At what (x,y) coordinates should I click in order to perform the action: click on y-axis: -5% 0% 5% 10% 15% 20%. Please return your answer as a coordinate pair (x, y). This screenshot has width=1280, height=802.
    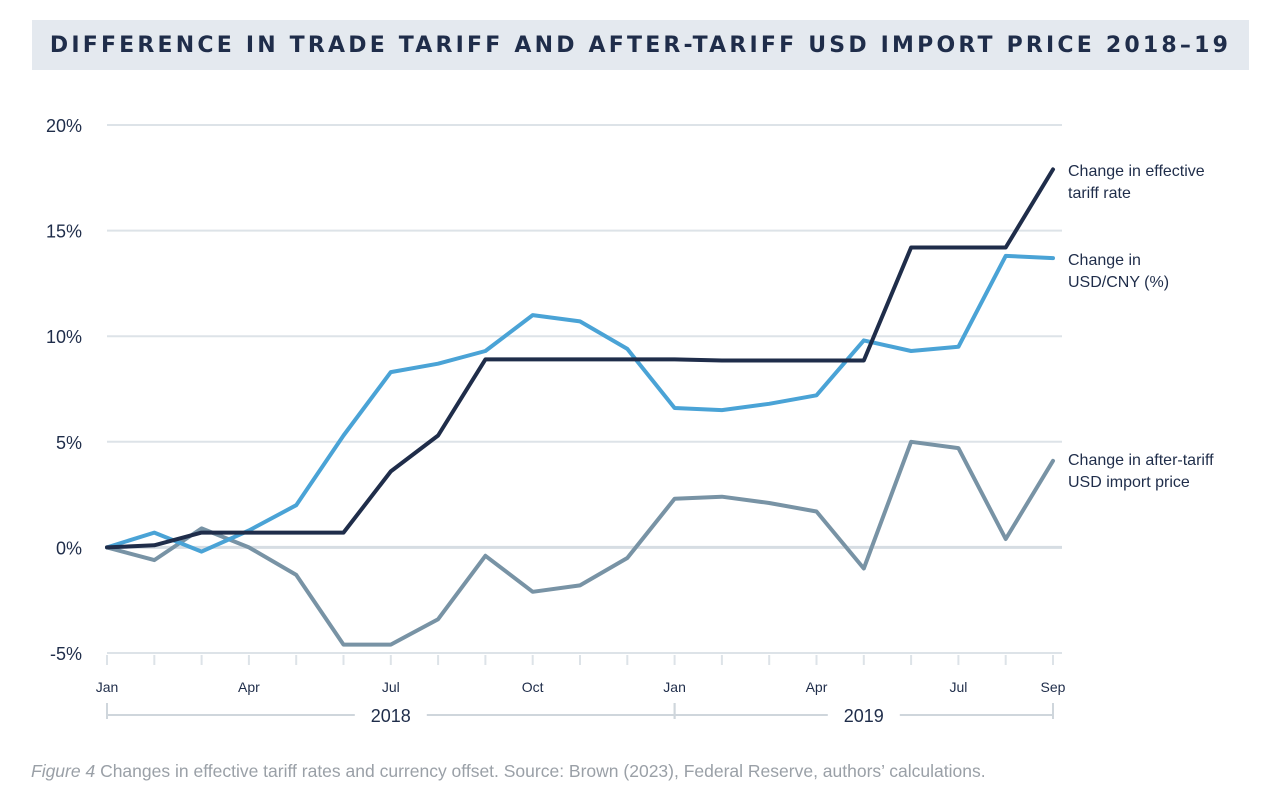
    Looking at the image, I should click on (64, 390).